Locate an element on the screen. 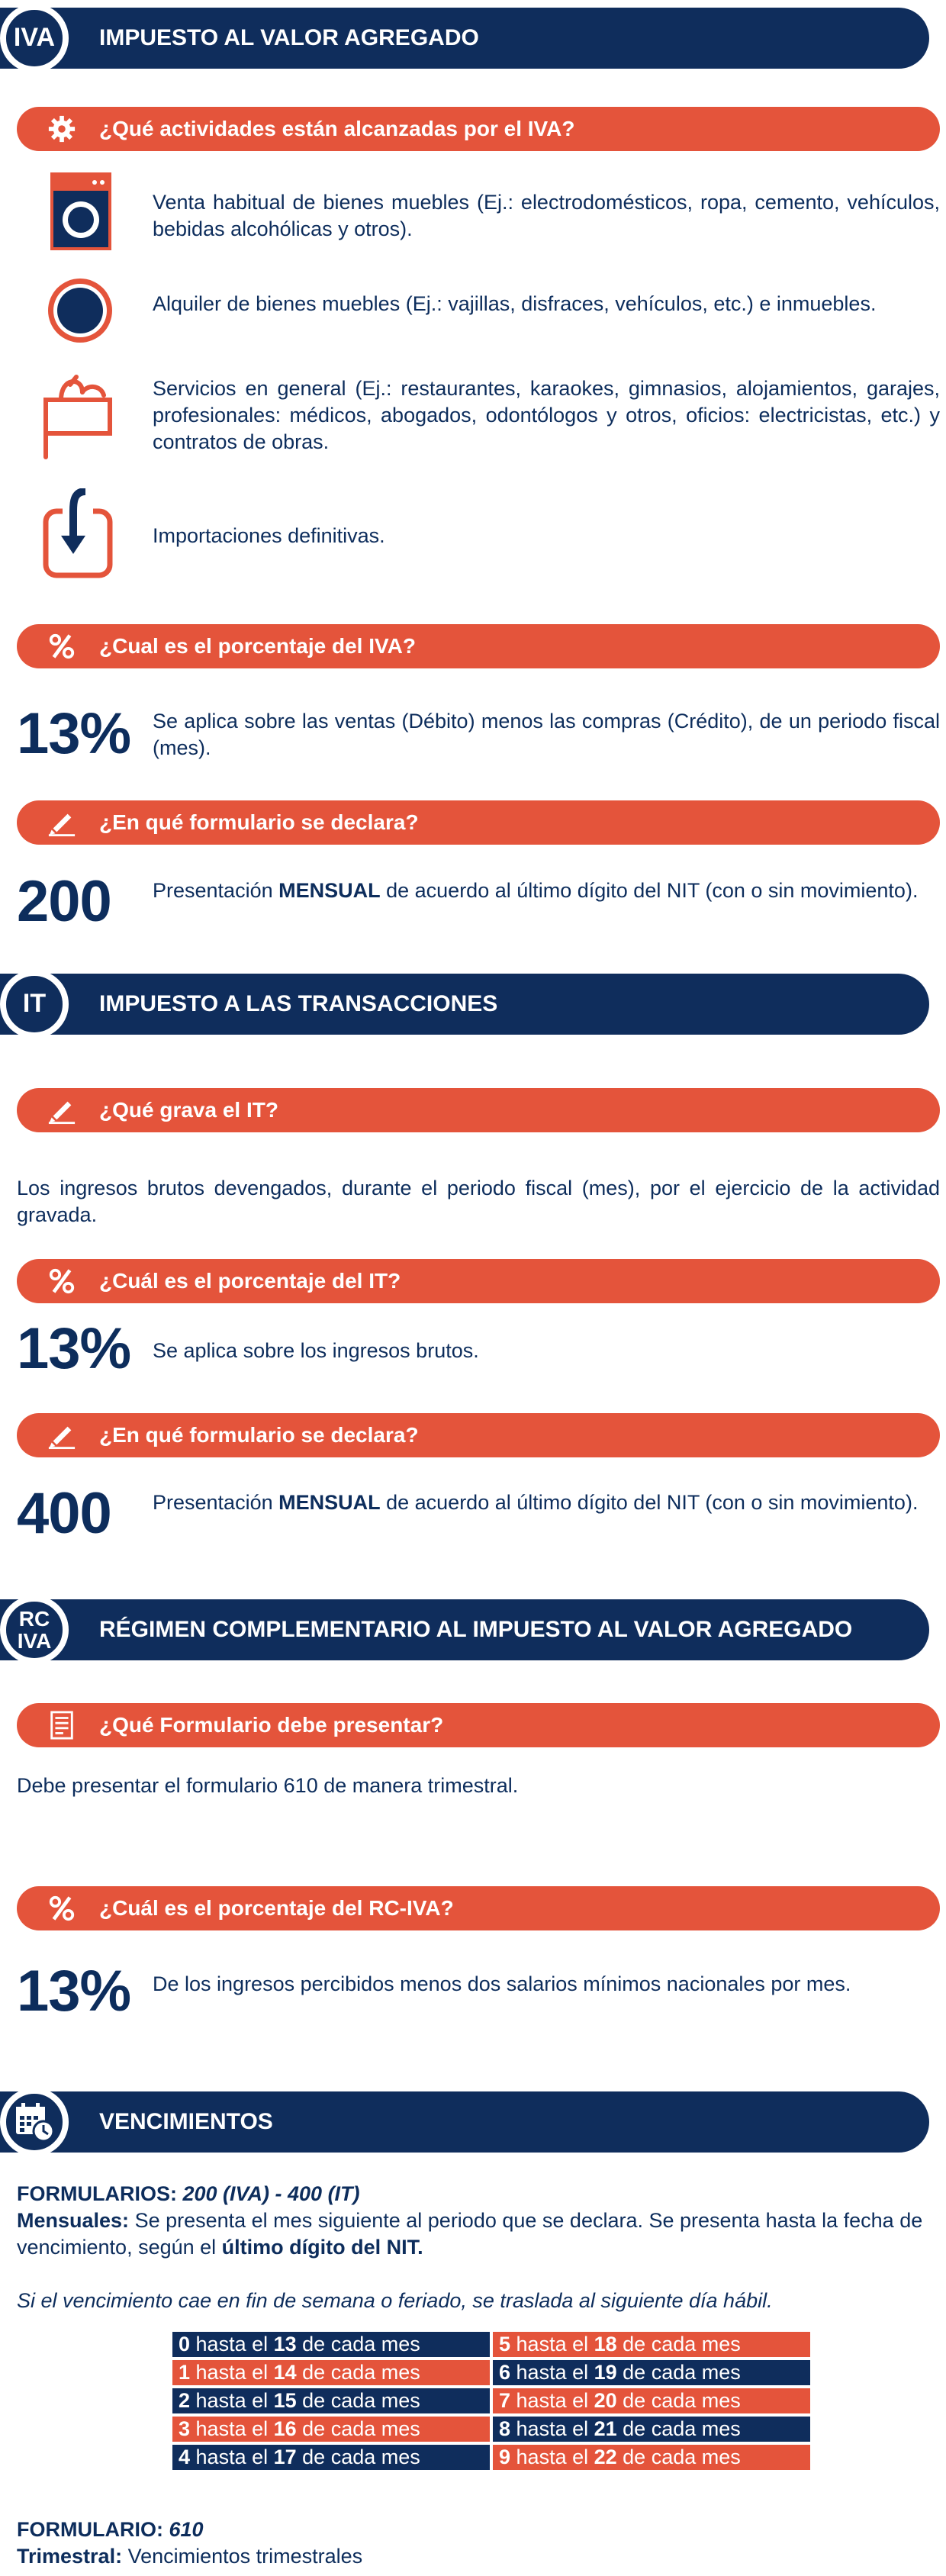 The image size is (946, 2576). it-grava-question-bar: ¿Qué grava el IT? is located at coordinates (478, 1110).